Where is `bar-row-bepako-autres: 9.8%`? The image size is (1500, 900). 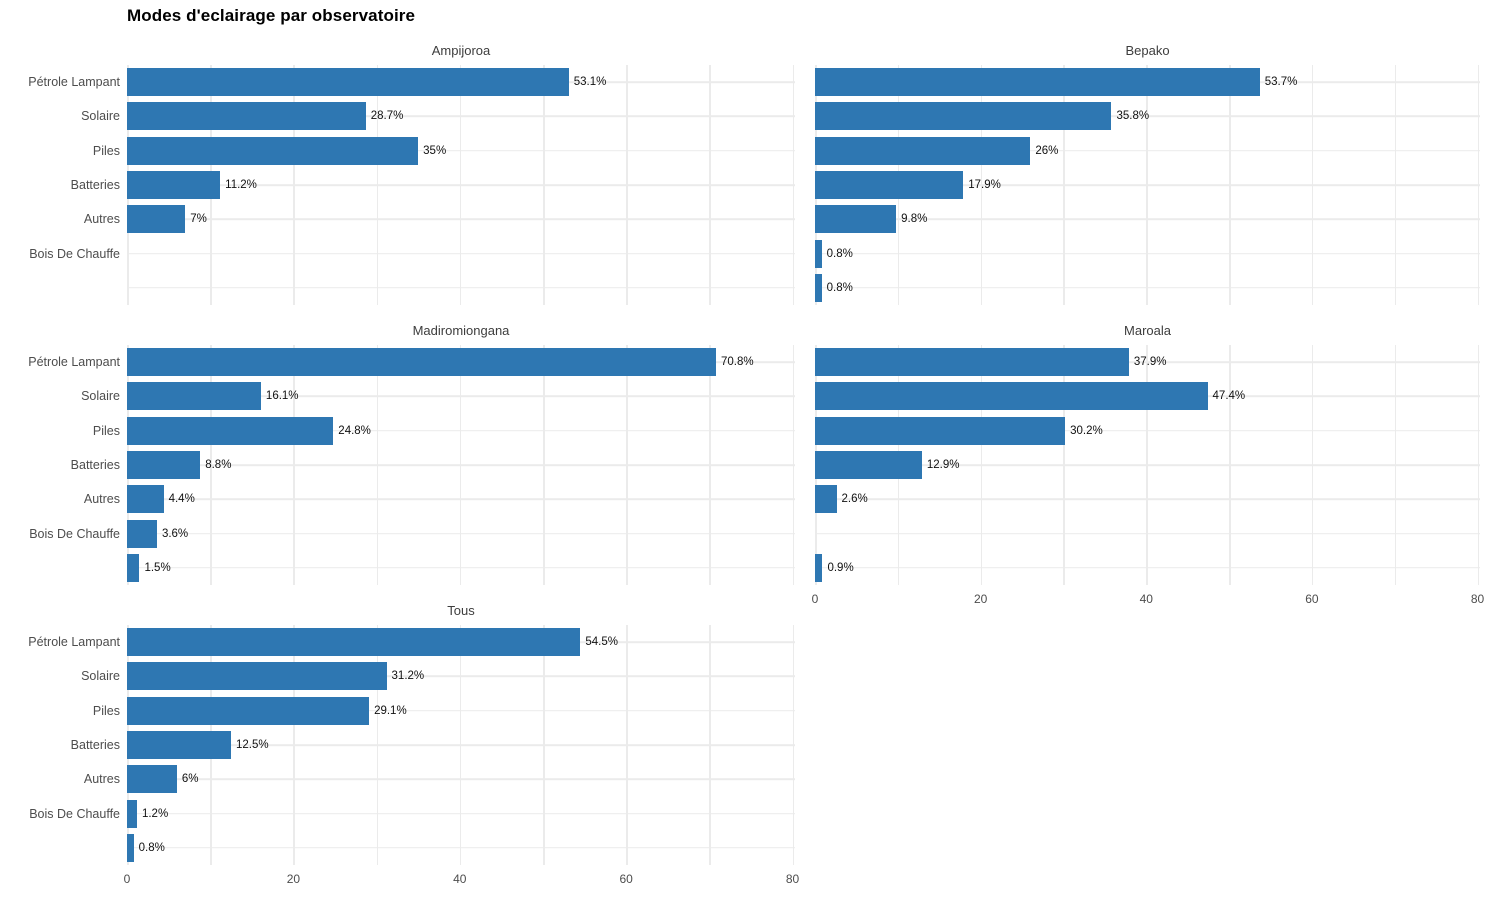 bar-row-bepako-autres: 9.8% is located at coordinates (1147, 219).